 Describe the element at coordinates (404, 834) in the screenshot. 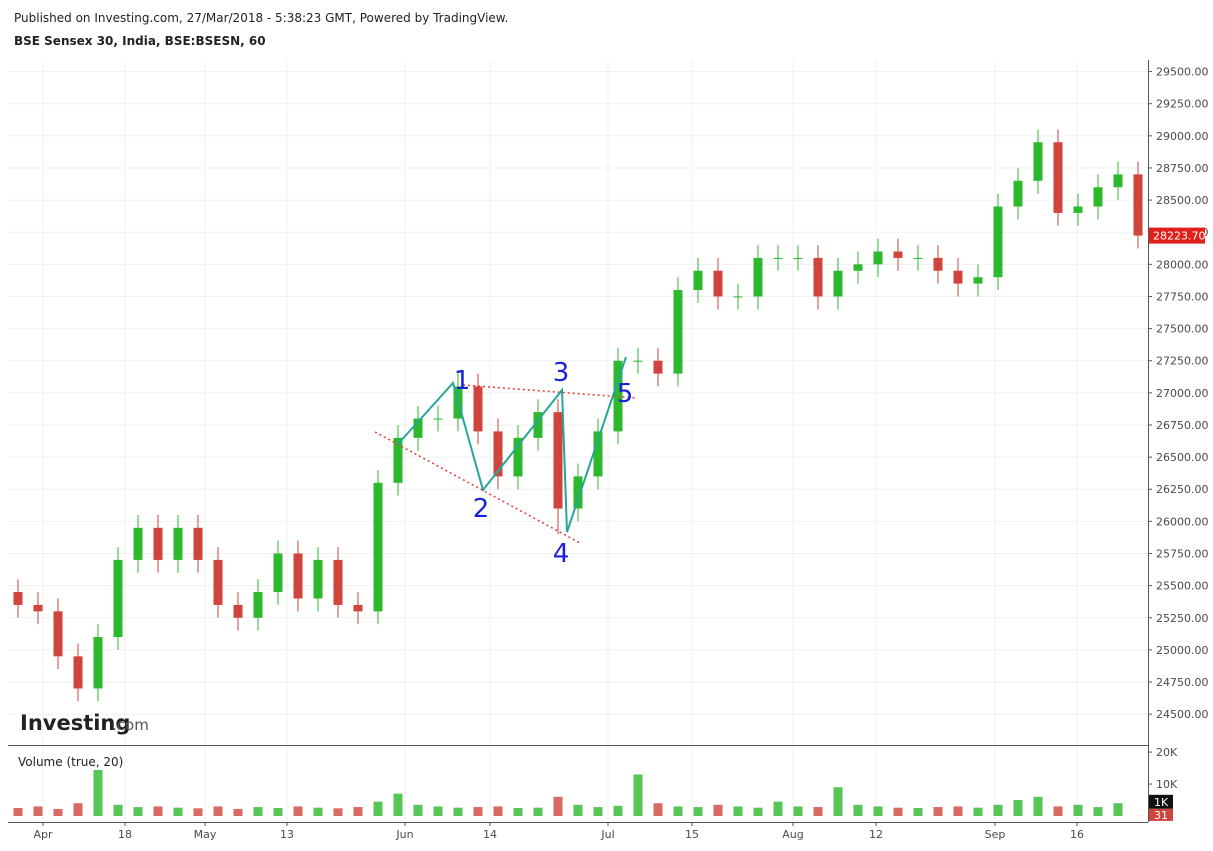

I see `x-tick-label: Jun` at that location.